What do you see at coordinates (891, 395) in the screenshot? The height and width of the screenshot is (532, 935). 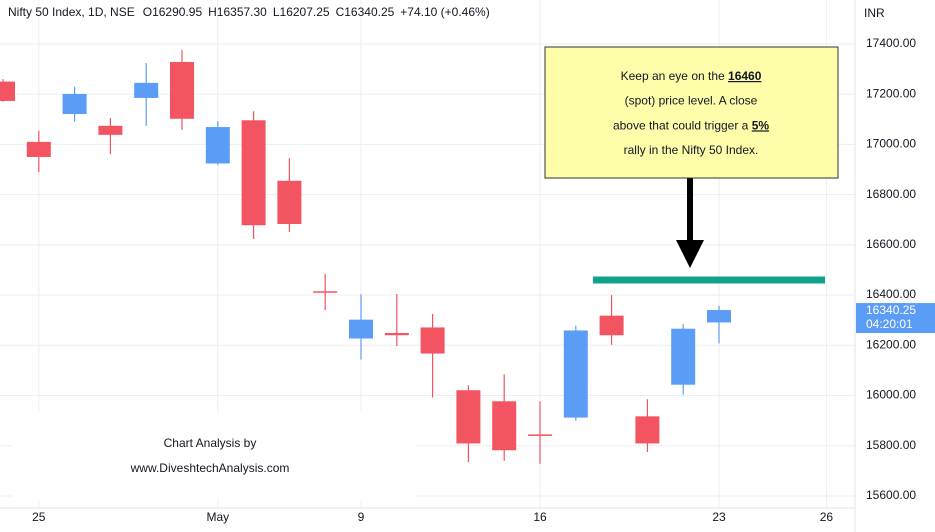 I see `y-tick-label: 16000.00` at bounding box center [891, 395].